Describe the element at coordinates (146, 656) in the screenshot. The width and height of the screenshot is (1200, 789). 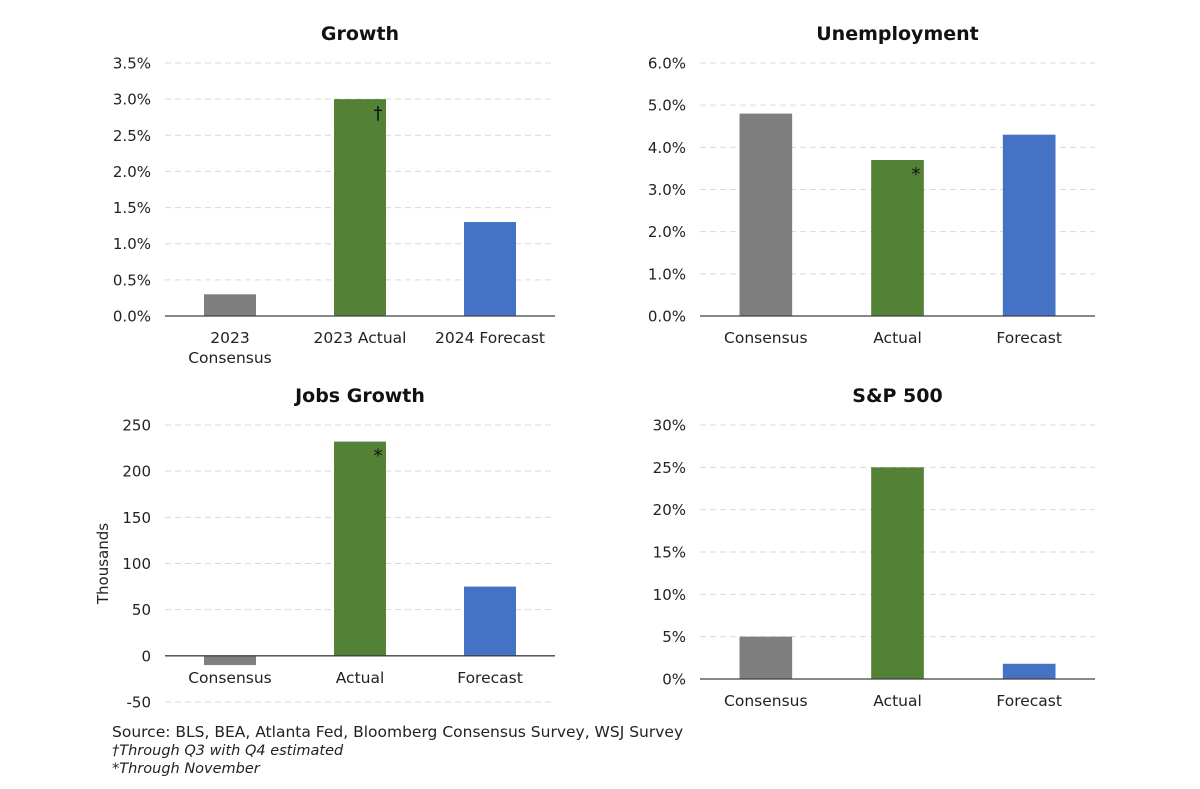
I see `y-tick-label: 0` at that location.